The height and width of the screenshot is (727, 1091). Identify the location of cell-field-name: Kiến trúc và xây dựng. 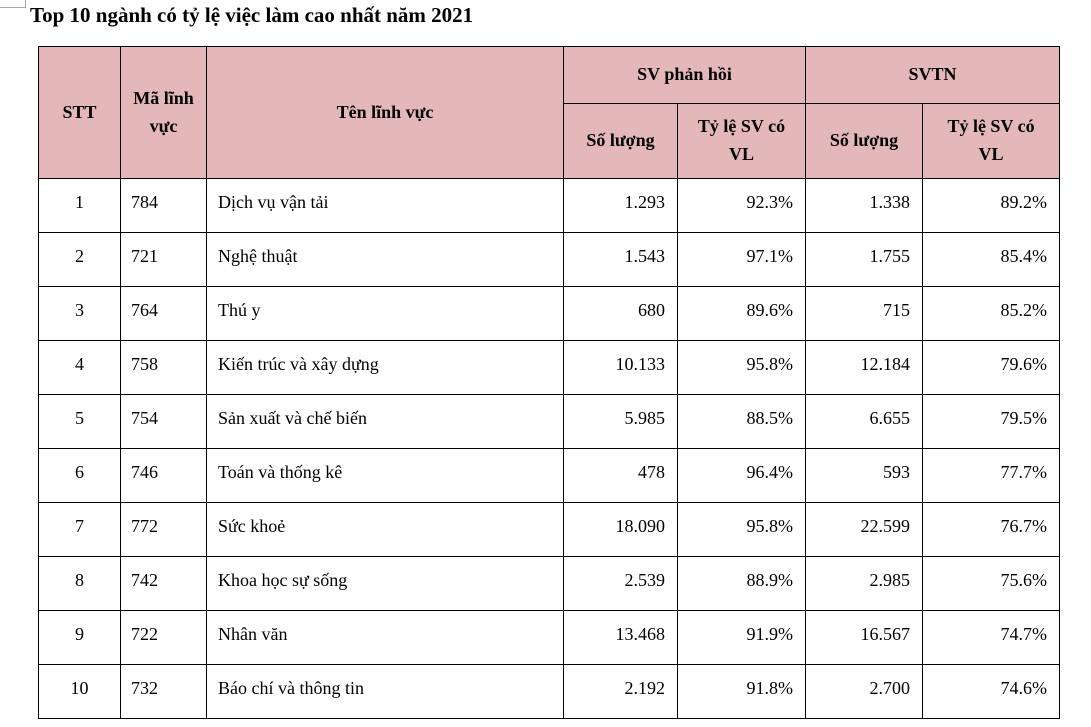
(385, 367).